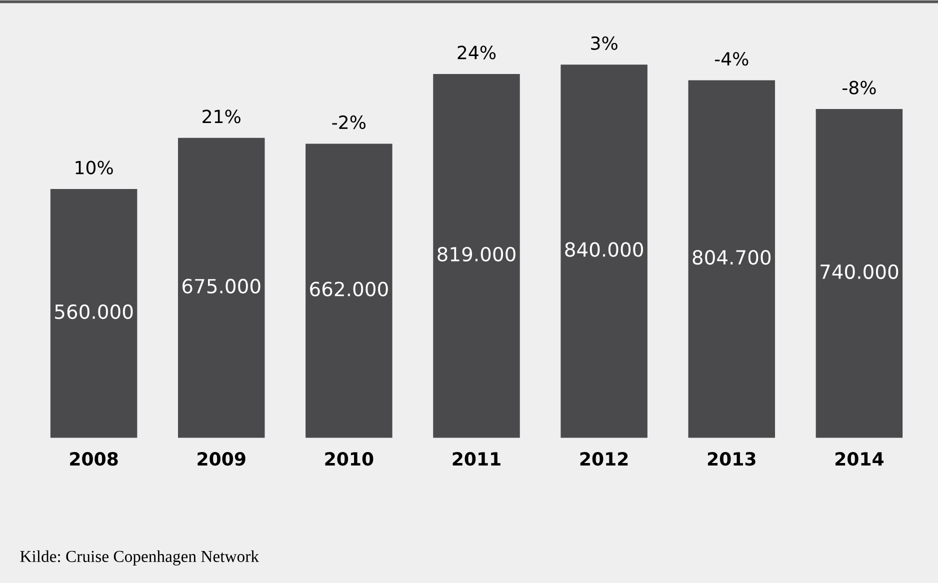  I want to click on x-tick-label: 2008, so click(94, 459).